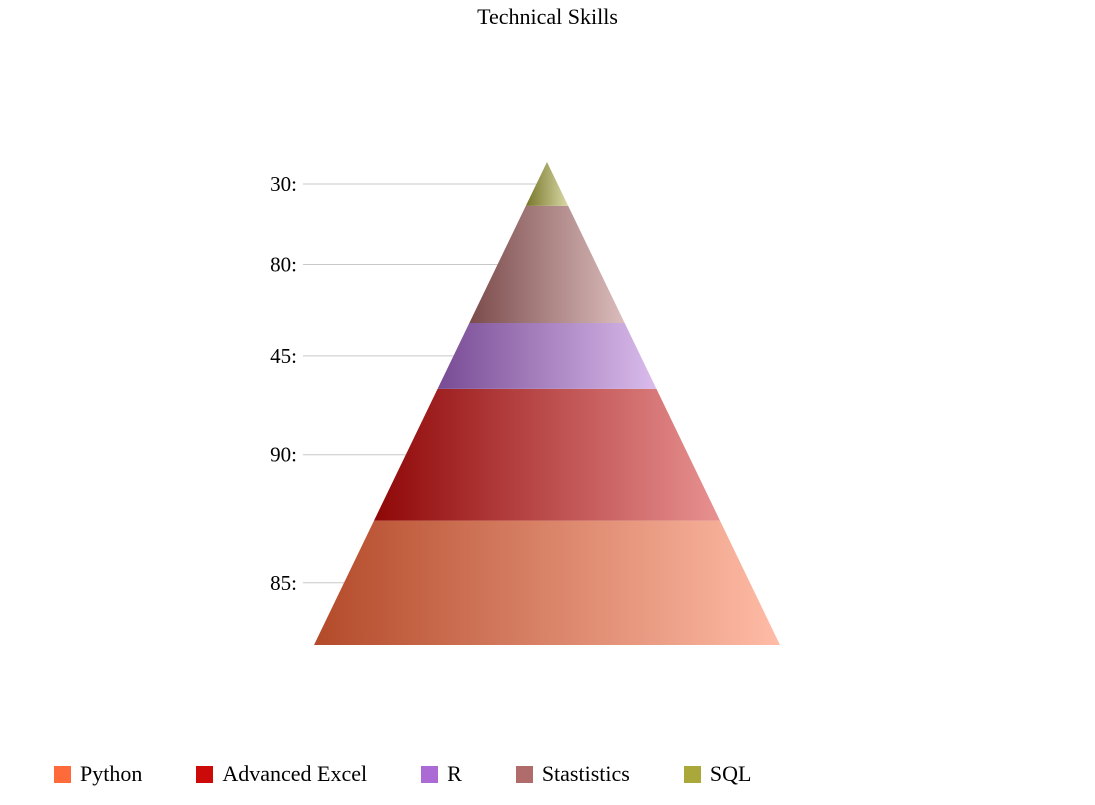 This screenshot has height=805, width=1095. I want to click on legend-item: Advanced Excel, so click(281, 774).